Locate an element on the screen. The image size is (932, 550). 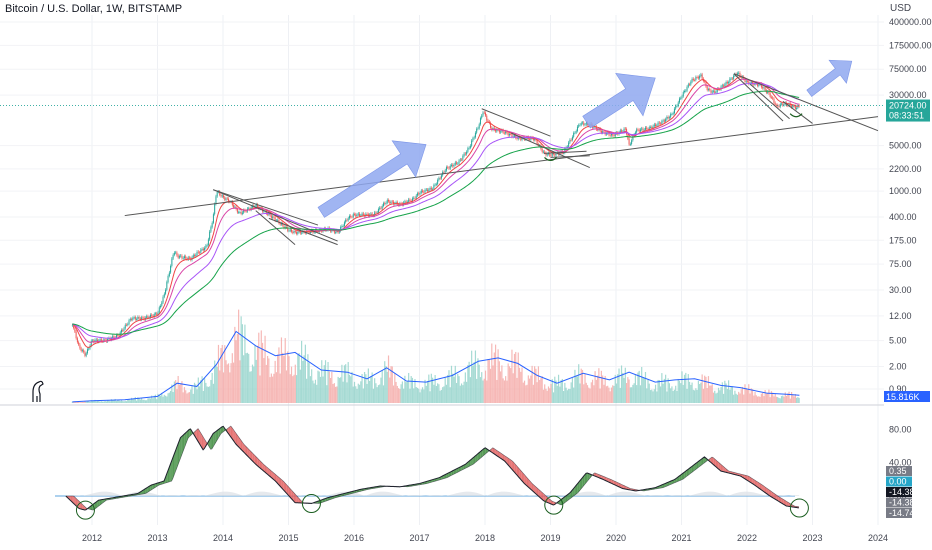
price-tag-value: 20724.00 is located at coordinates (908, 106).